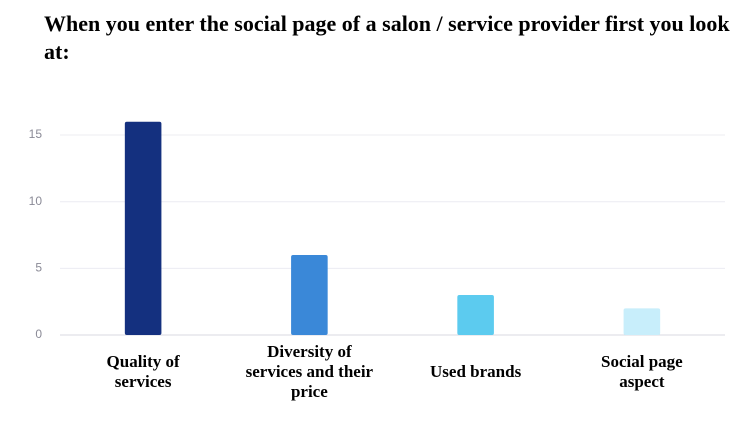 The width and height of the screenshot is (735, 426). Describe the element at coordinates (309, 371) in the screenshot. I see `x-tick-label: Diversity of services and their price` at that location.